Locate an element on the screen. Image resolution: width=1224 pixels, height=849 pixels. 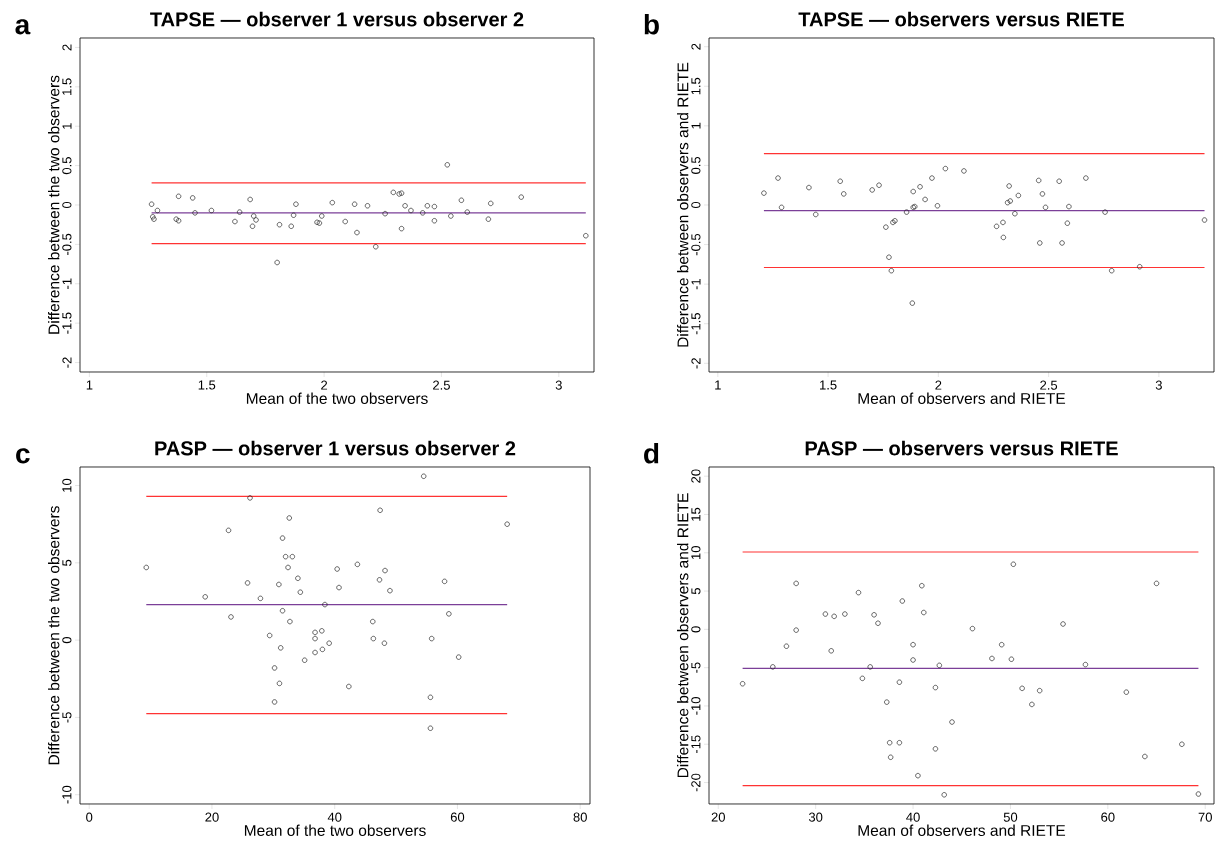
x-axis-title: Mean of the two observers is located at coordinates (337, 398).